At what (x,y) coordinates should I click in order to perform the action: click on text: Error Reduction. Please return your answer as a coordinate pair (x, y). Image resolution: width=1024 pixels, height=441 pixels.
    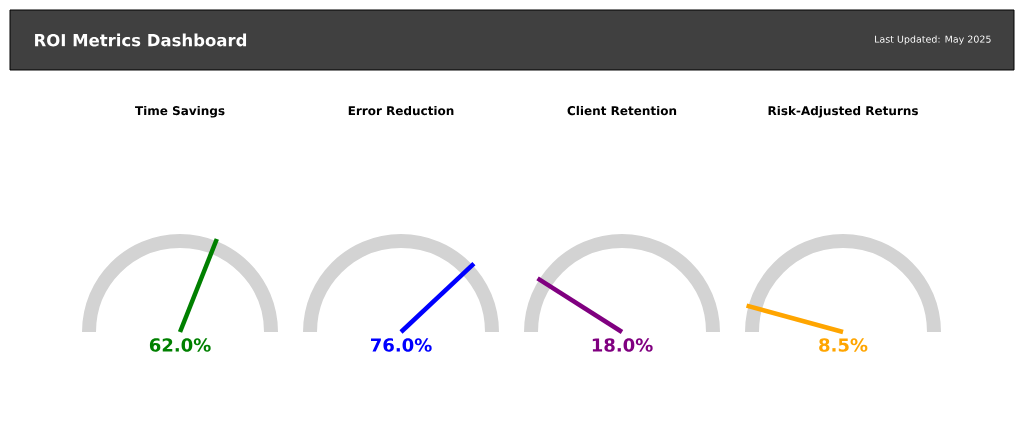
    Looking at the image, I should click on (401, 110).